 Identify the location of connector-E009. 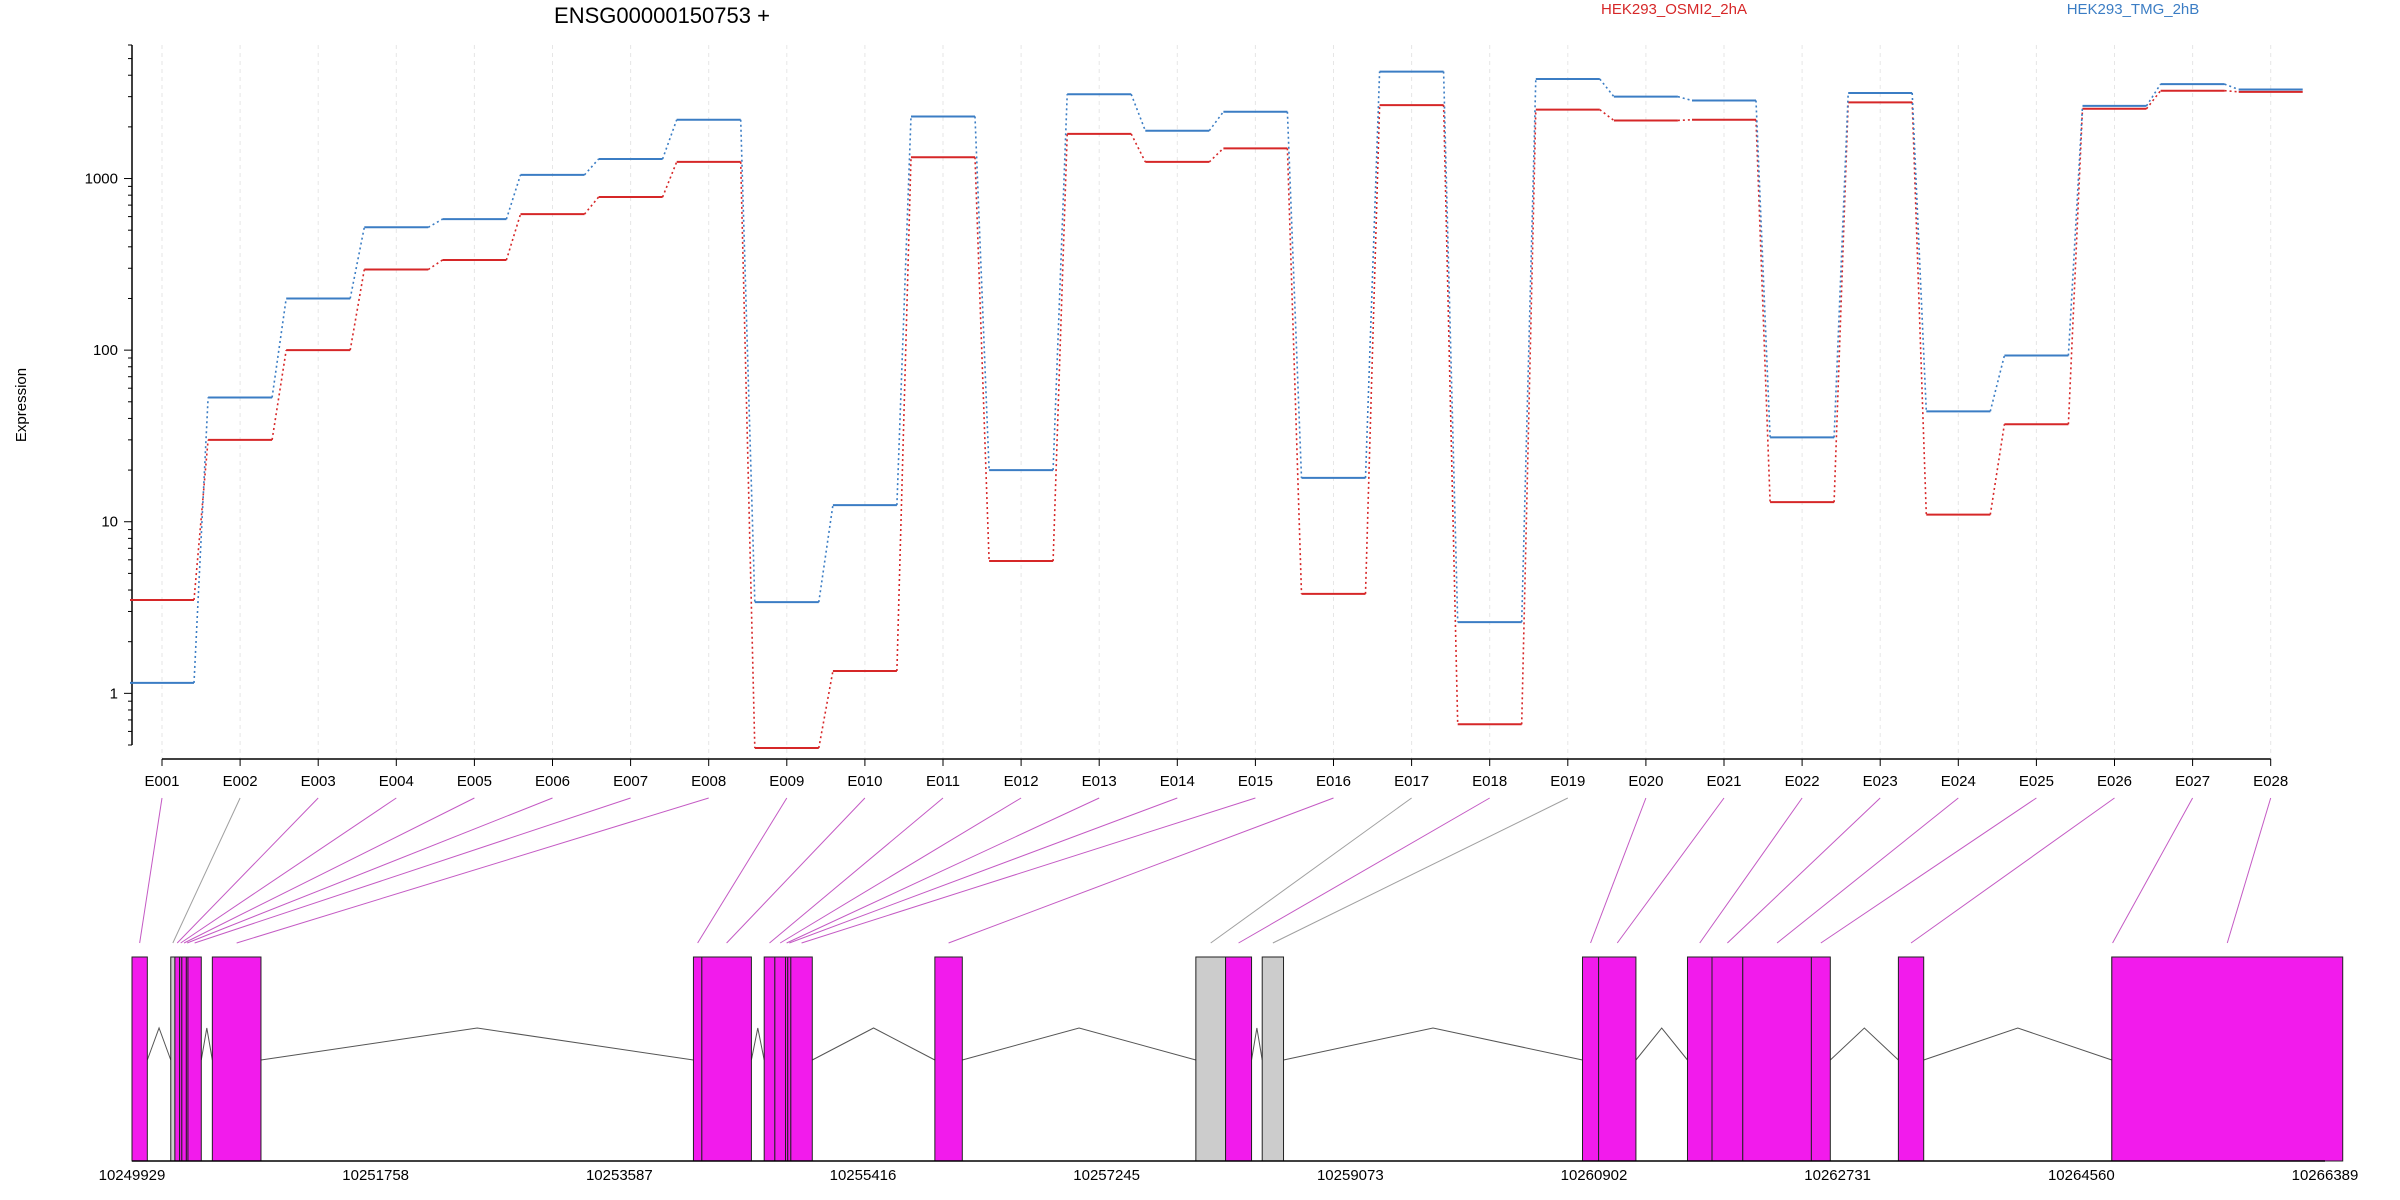
(742, 870).